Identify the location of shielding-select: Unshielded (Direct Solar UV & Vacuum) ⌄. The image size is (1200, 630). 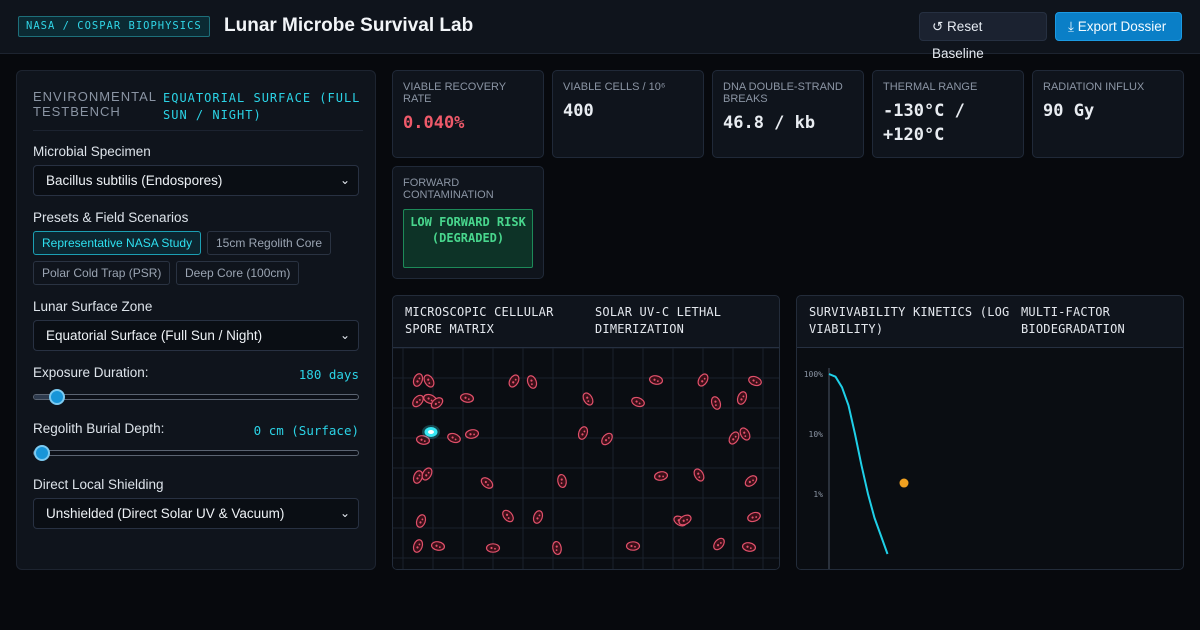
(196, 513).